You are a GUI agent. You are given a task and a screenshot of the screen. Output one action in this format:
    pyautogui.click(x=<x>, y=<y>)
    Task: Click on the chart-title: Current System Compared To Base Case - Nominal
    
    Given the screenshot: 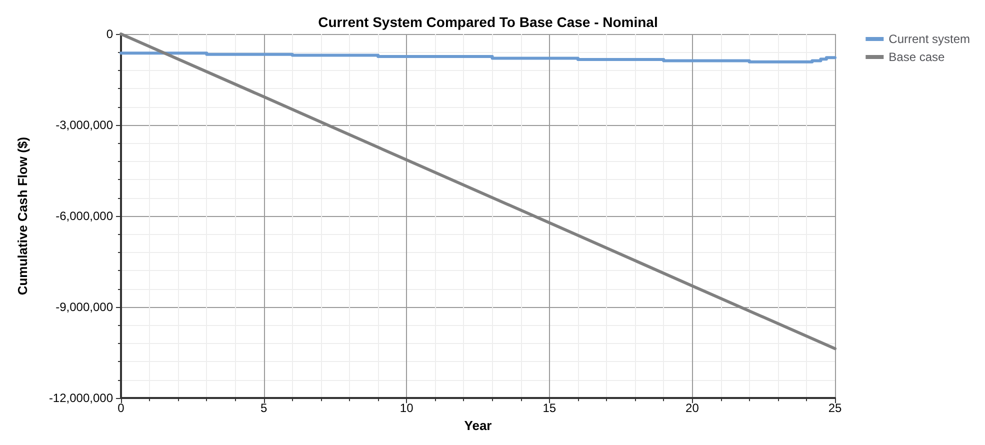 What is the action you would take?
    pyautogui.click(x=488, y=22)
    